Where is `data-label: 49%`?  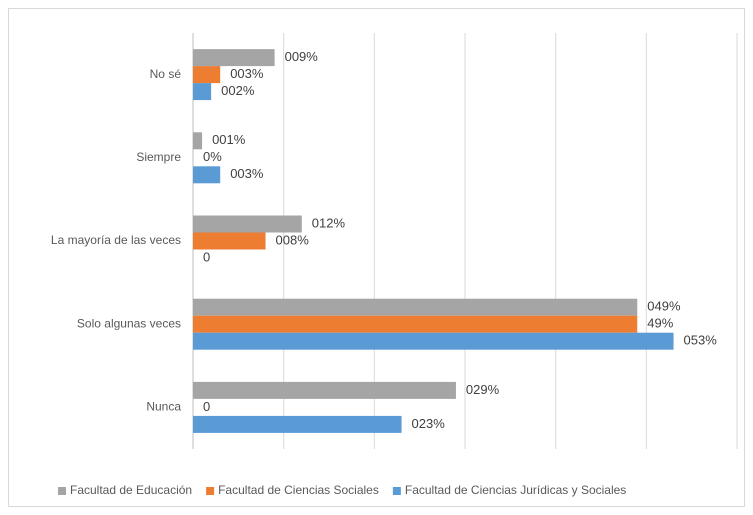 data-label: 49% is located at coordinates (660, 323).